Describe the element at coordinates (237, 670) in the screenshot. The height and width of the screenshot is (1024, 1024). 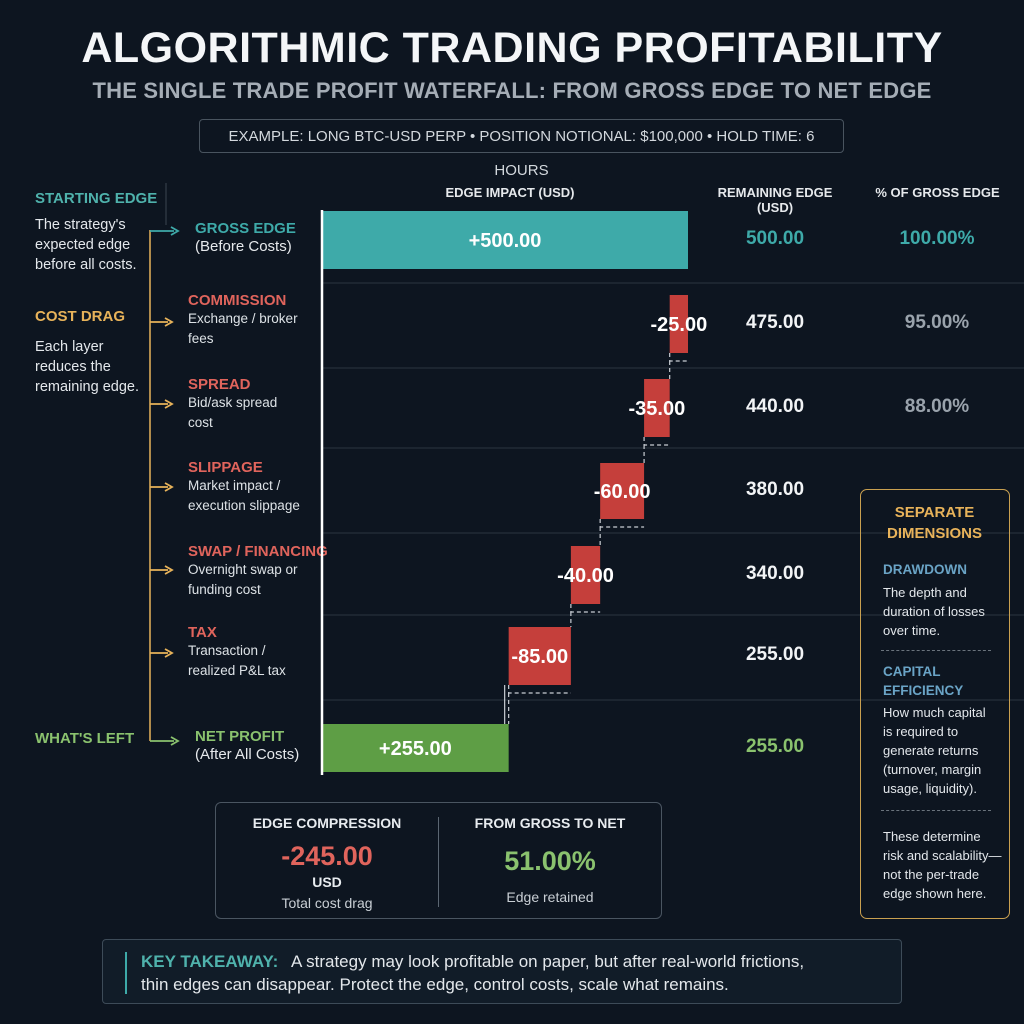
I see `row-label-description: realized P&L tax` at that location.